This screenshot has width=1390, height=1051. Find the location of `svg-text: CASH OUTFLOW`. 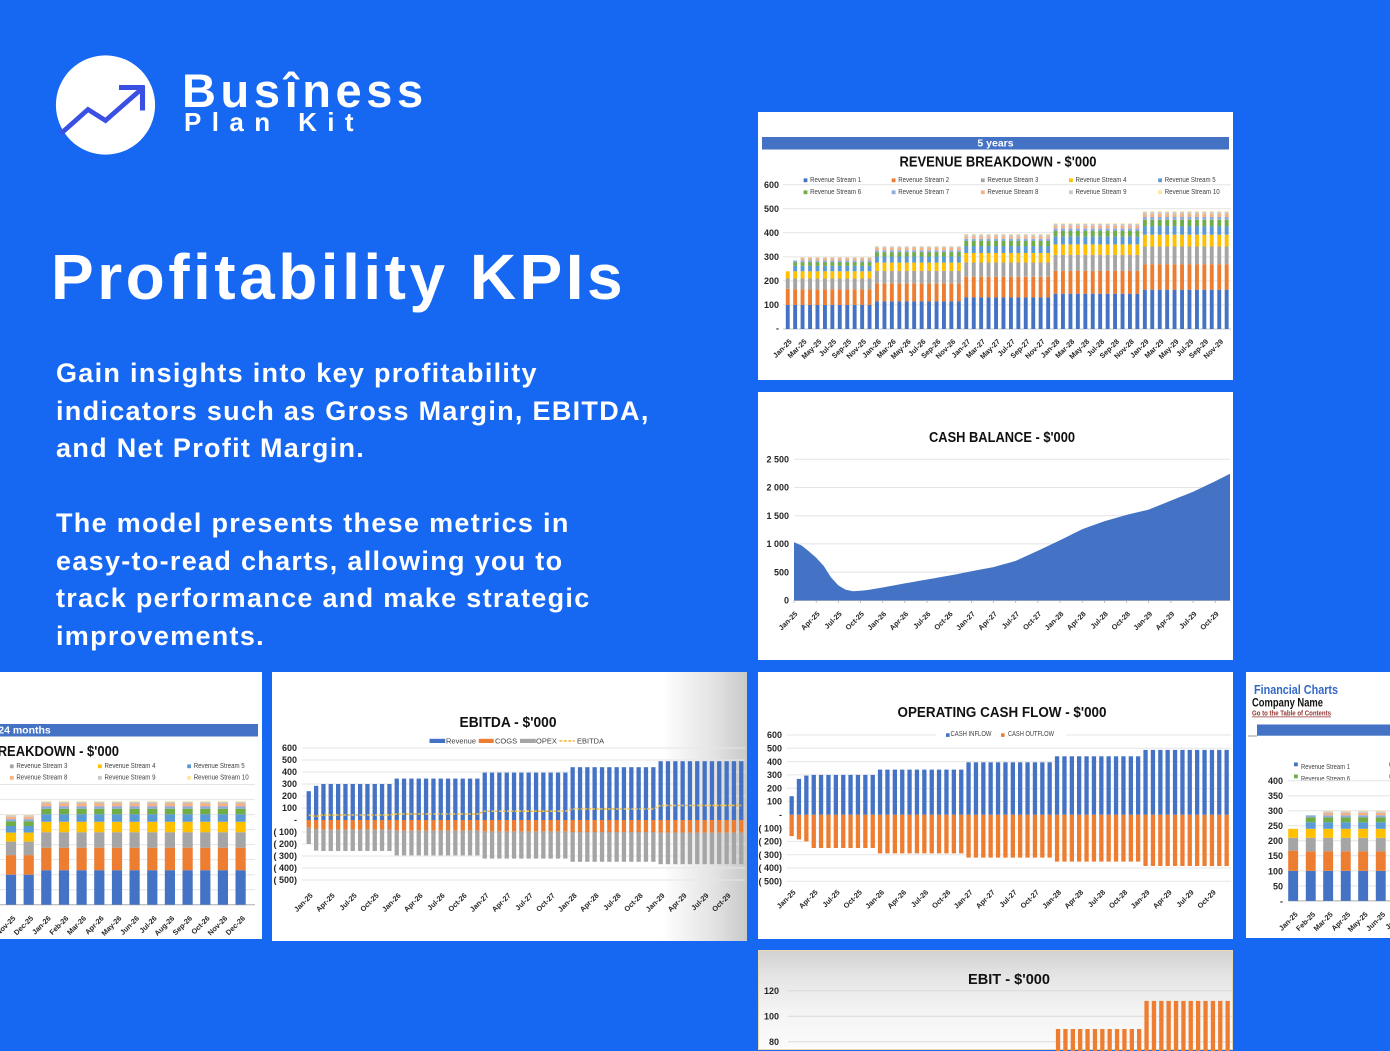

svg-text: CASH OUTFLOW is located at coordinates (1031, 734).